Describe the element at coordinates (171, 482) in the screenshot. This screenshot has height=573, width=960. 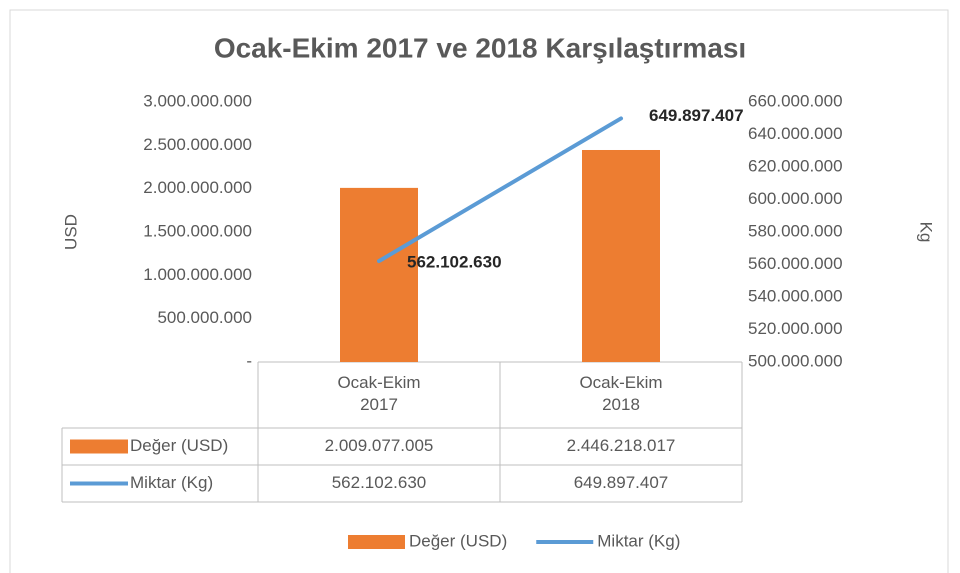
I see `table-row-header: Miktar (Kg)` at that location.